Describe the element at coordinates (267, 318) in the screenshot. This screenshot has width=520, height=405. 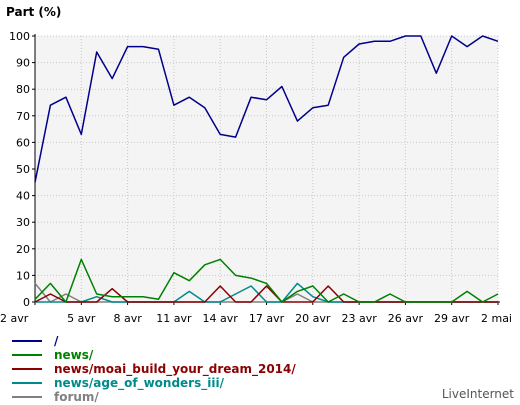
I see `x-tick-label: 17 avr` at that location.